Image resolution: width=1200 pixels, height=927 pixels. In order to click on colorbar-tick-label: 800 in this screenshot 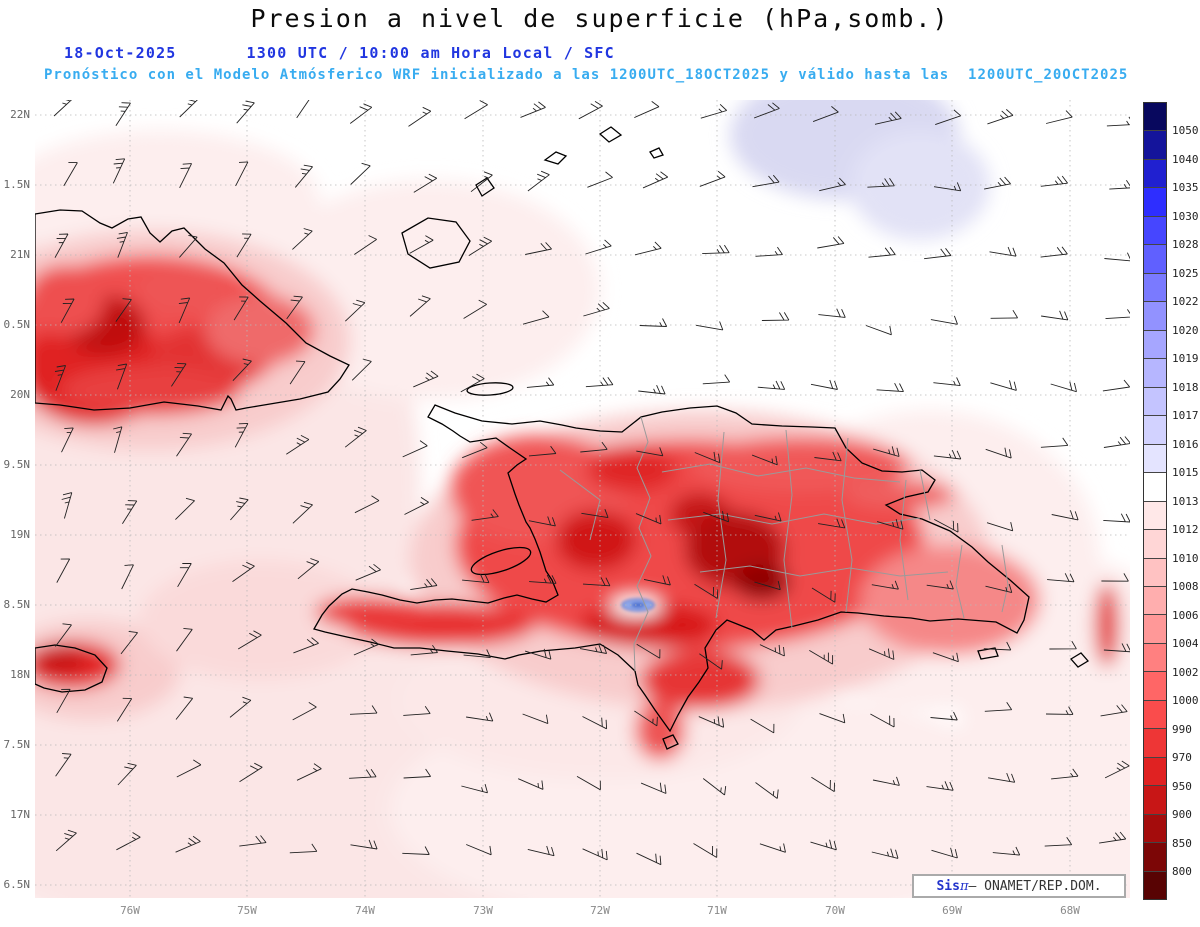, I will do `click(1182, 871)`.